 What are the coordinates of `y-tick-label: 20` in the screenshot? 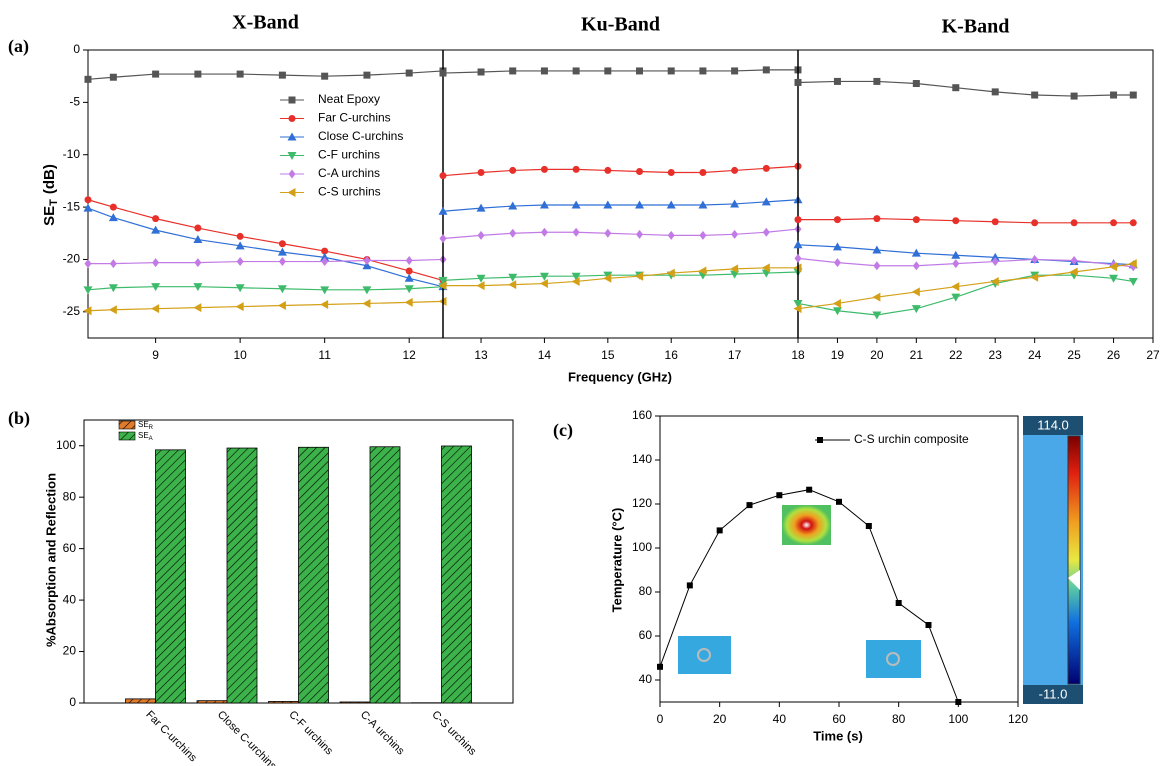 It's located at (70, 651).